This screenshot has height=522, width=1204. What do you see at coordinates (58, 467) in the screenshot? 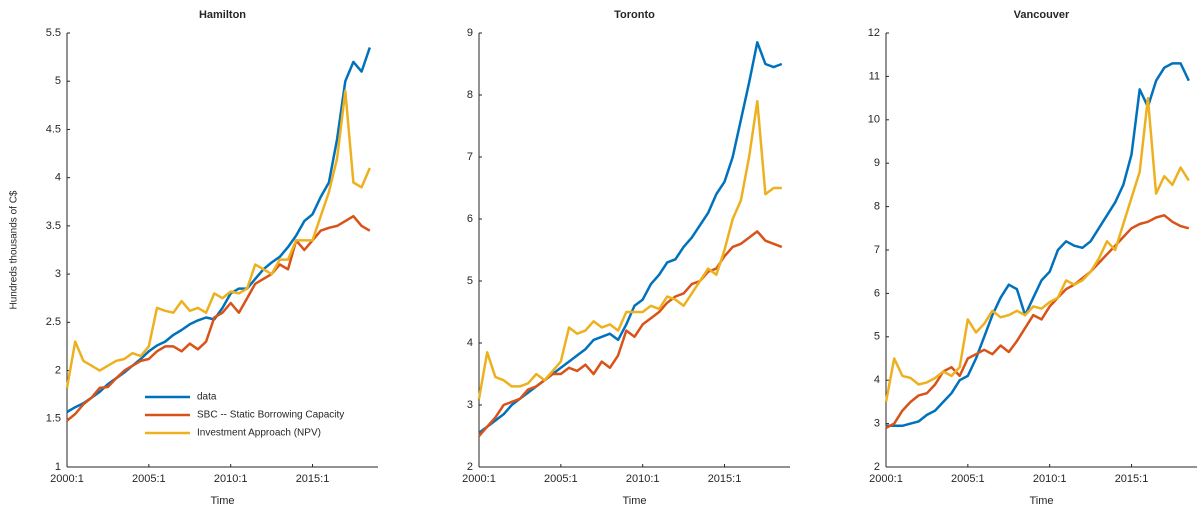
I see `y-tick-label: 1` at bounding box center [58, 467].